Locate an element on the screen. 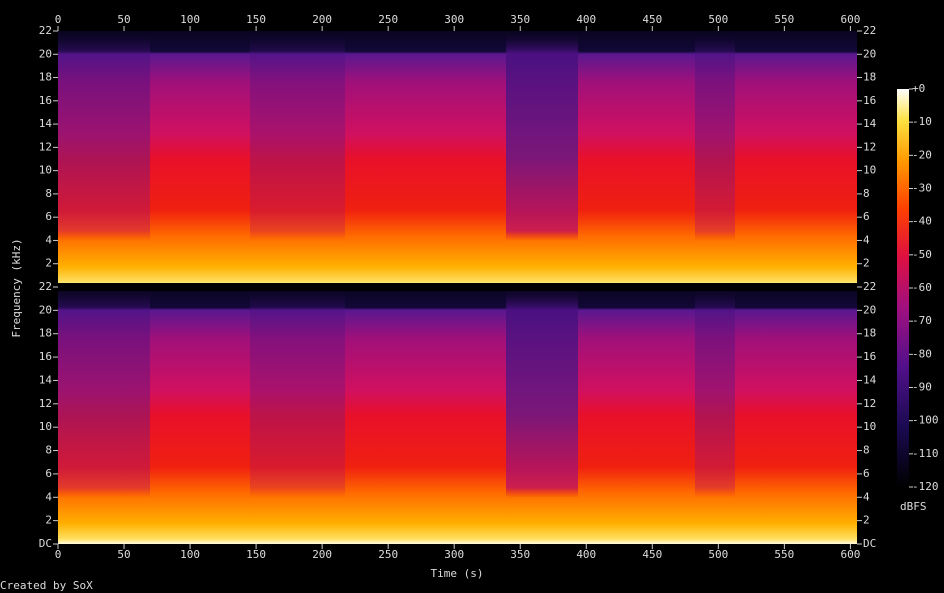 The image size is (944, 593). colorbar is located at coordinates (903, 288).